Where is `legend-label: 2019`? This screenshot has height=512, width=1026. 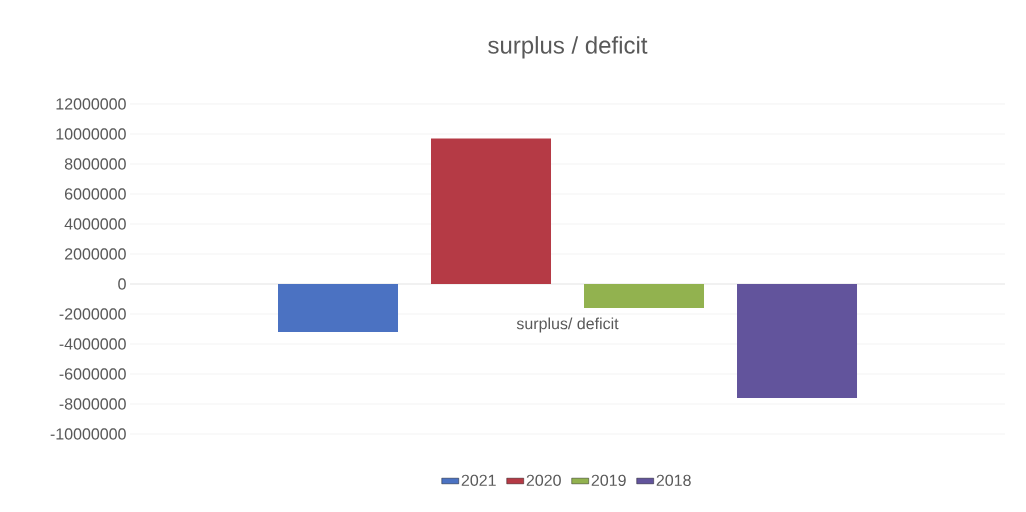
legend-label: 2019 is located at coordinates (608, 480).